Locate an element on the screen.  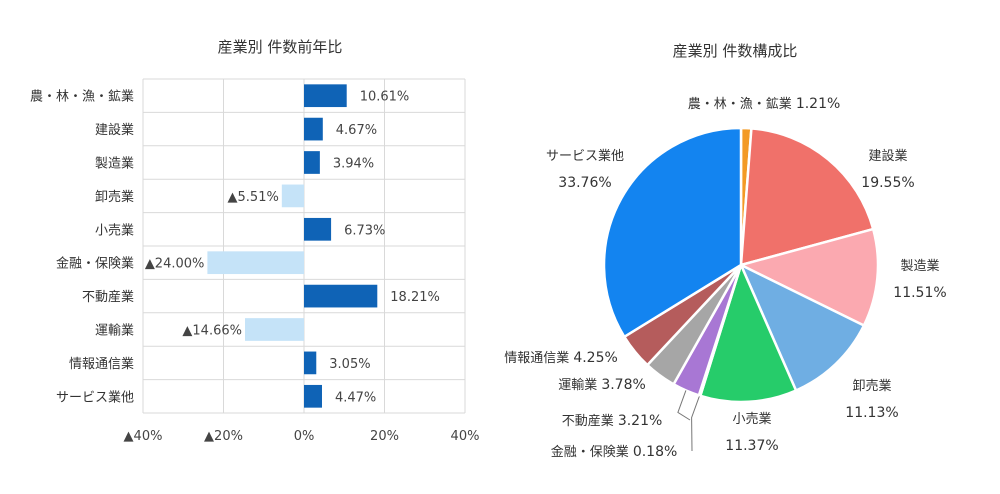
bar-value-label: 6.73% is located at coordinates (364, 230).